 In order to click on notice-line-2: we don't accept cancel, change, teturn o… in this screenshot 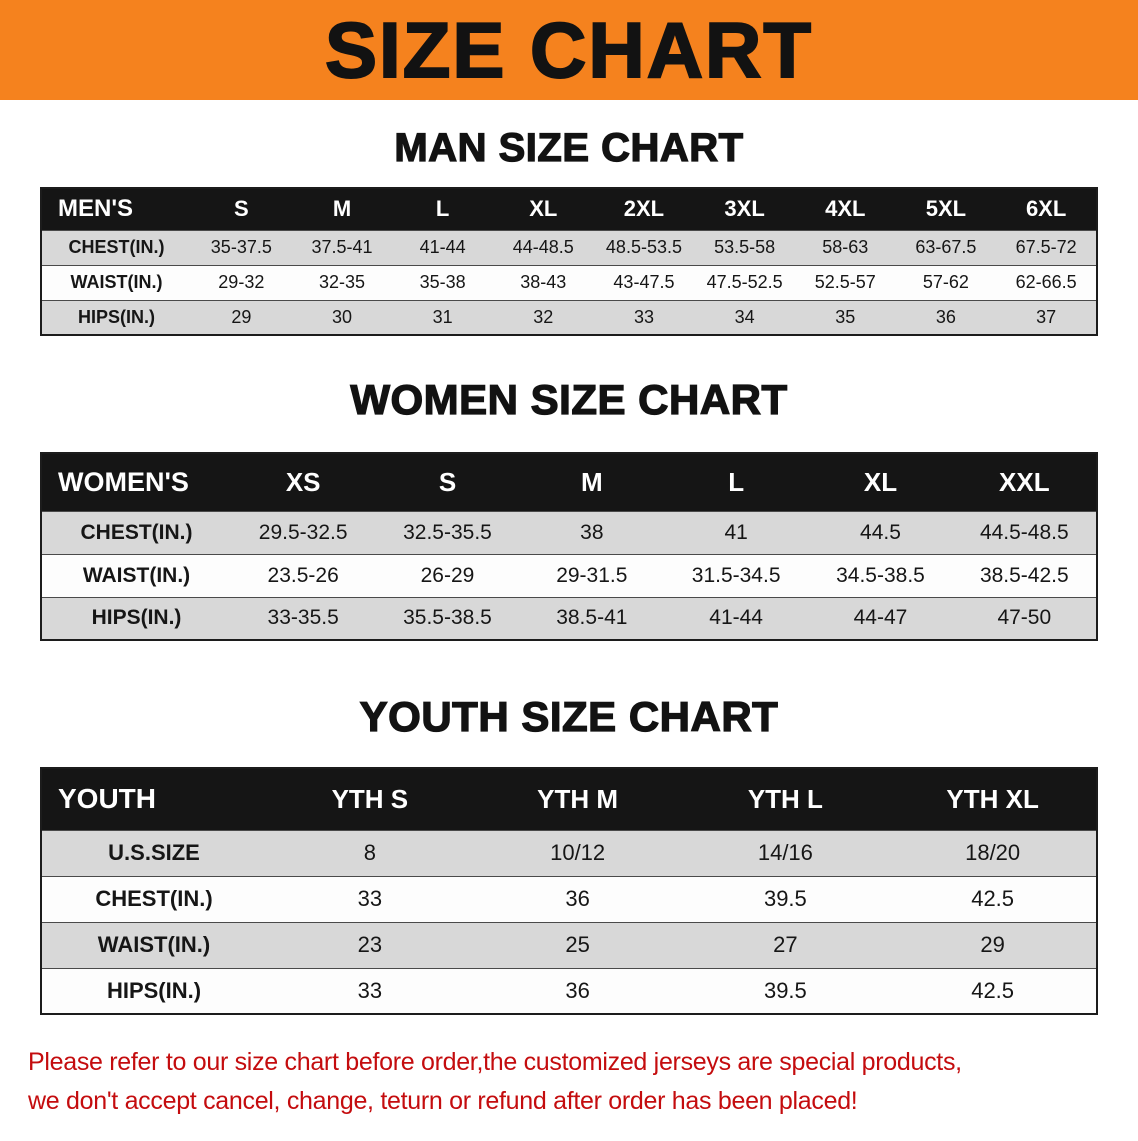, I will do `click(443, 1100)`.